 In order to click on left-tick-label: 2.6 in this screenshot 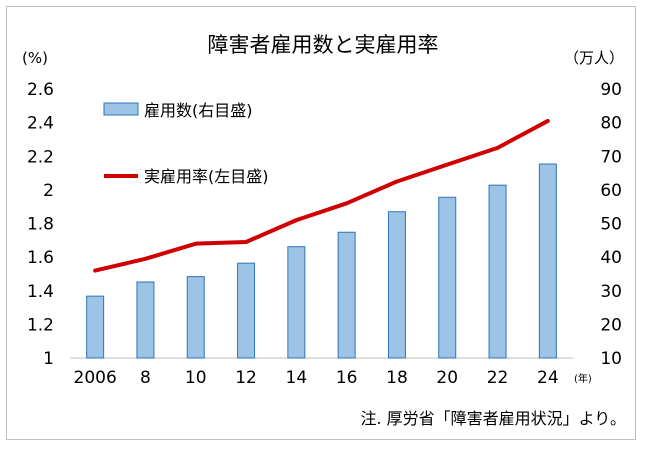, I will do `click(40, 90)`.